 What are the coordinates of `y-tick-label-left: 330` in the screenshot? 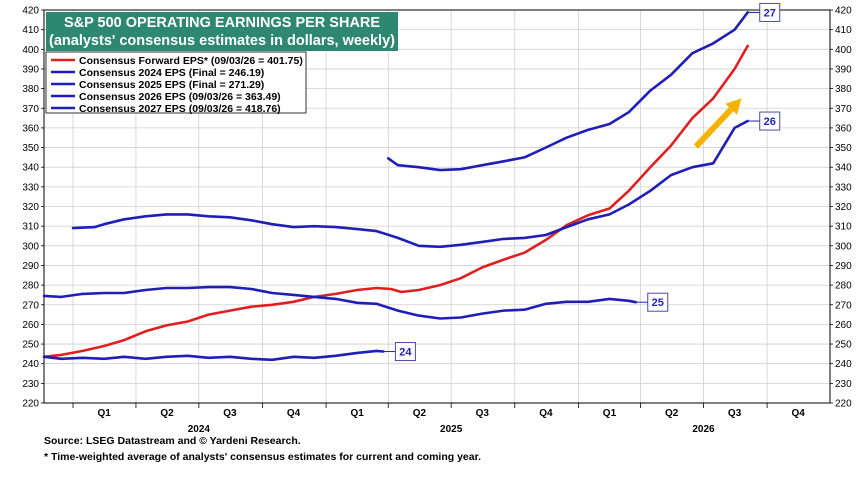 It's located at (30, 187).